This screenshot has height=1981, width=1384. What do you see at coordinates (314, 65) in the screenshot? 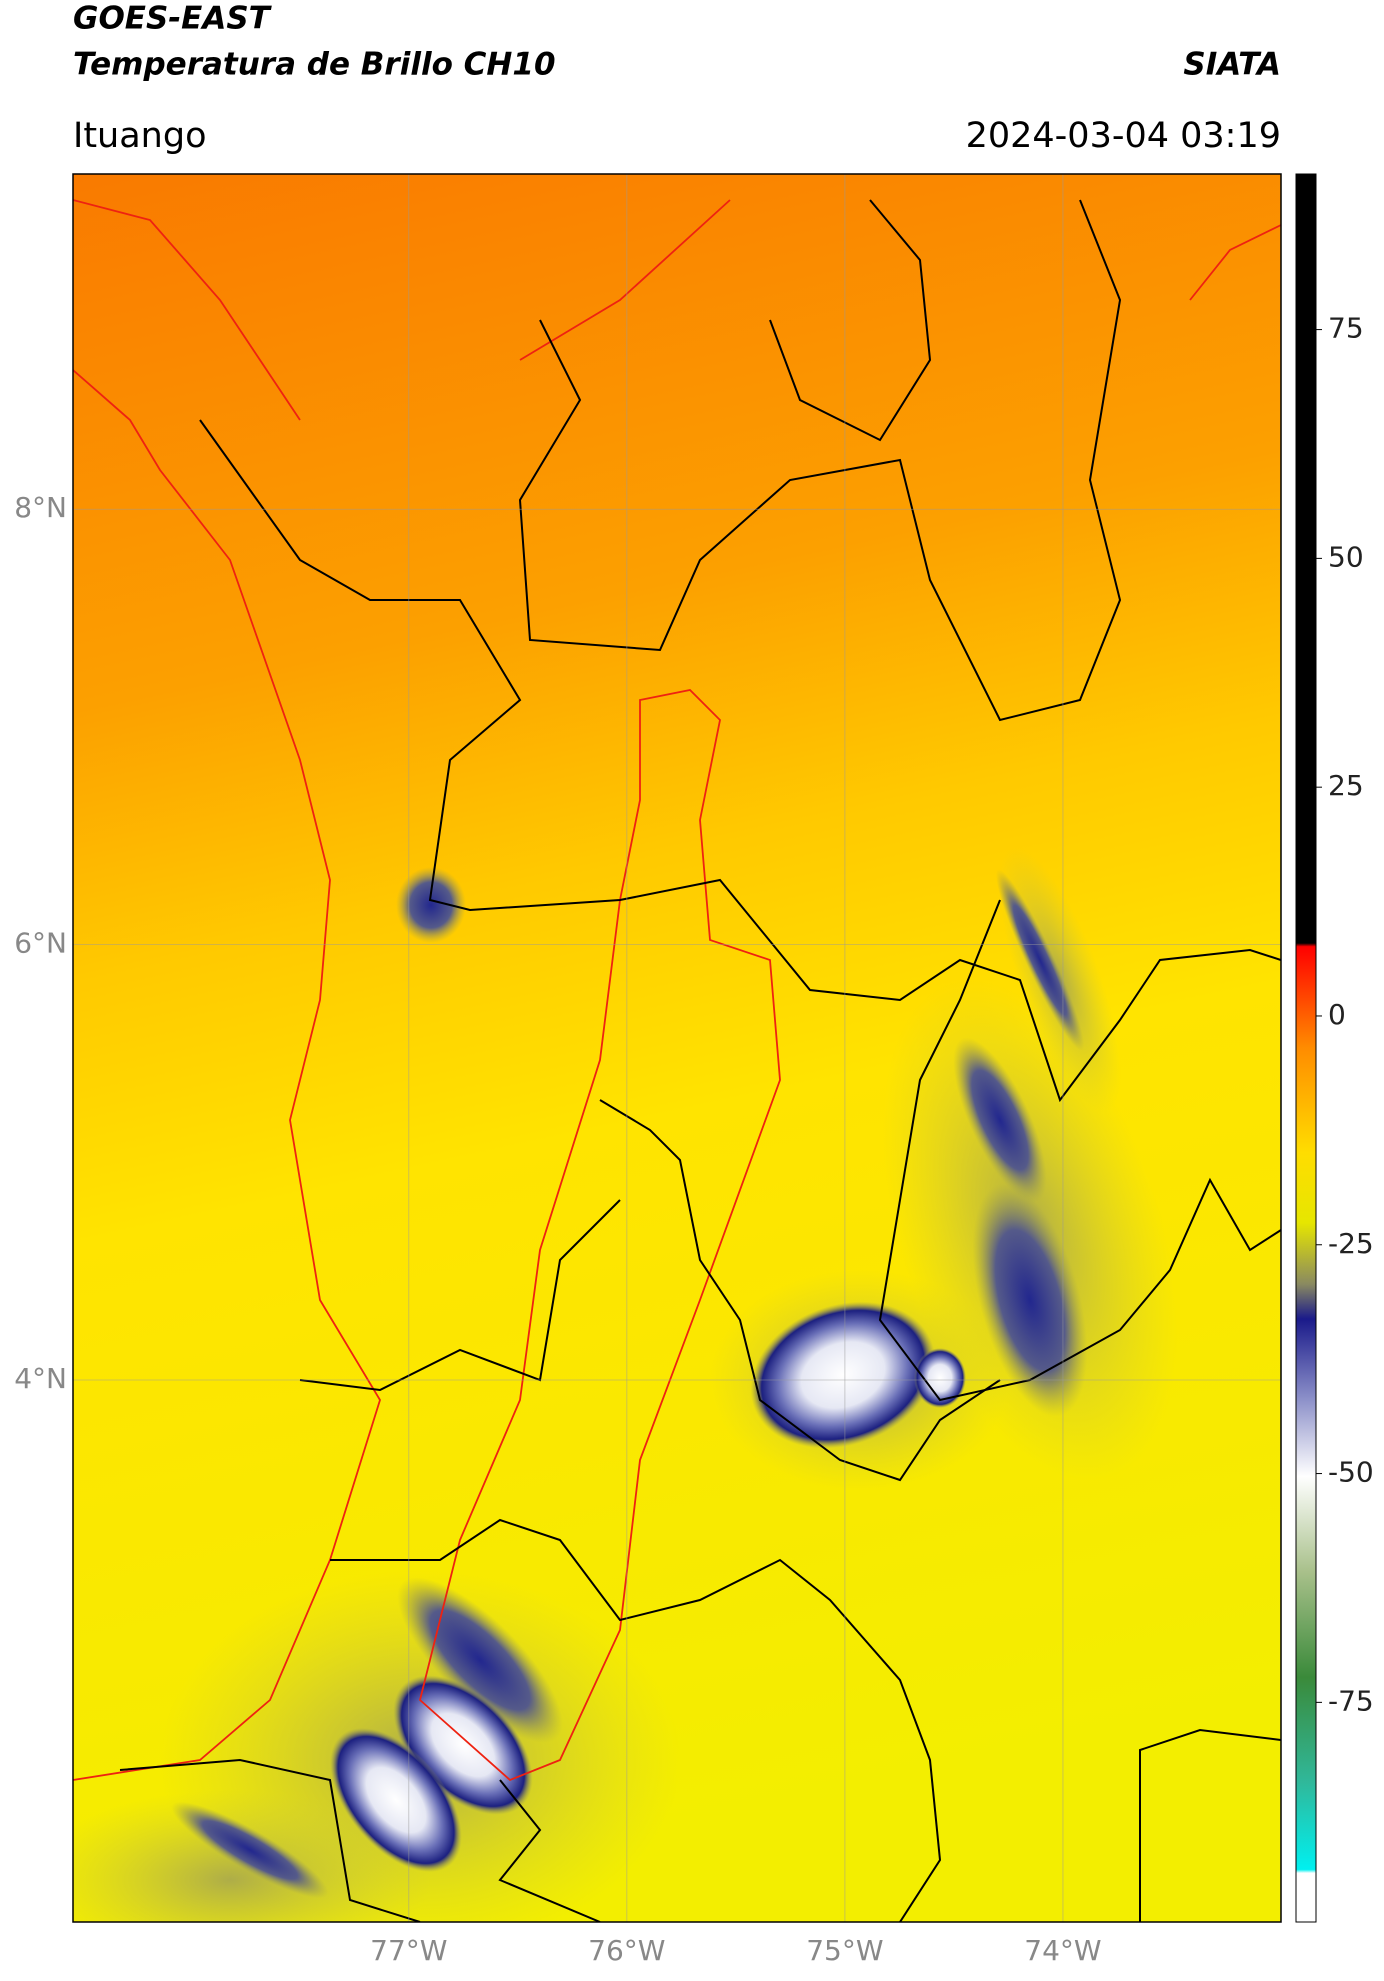
I see `subtitle: Temperatura de Brillo CH10` at bounding box center [314, 65].